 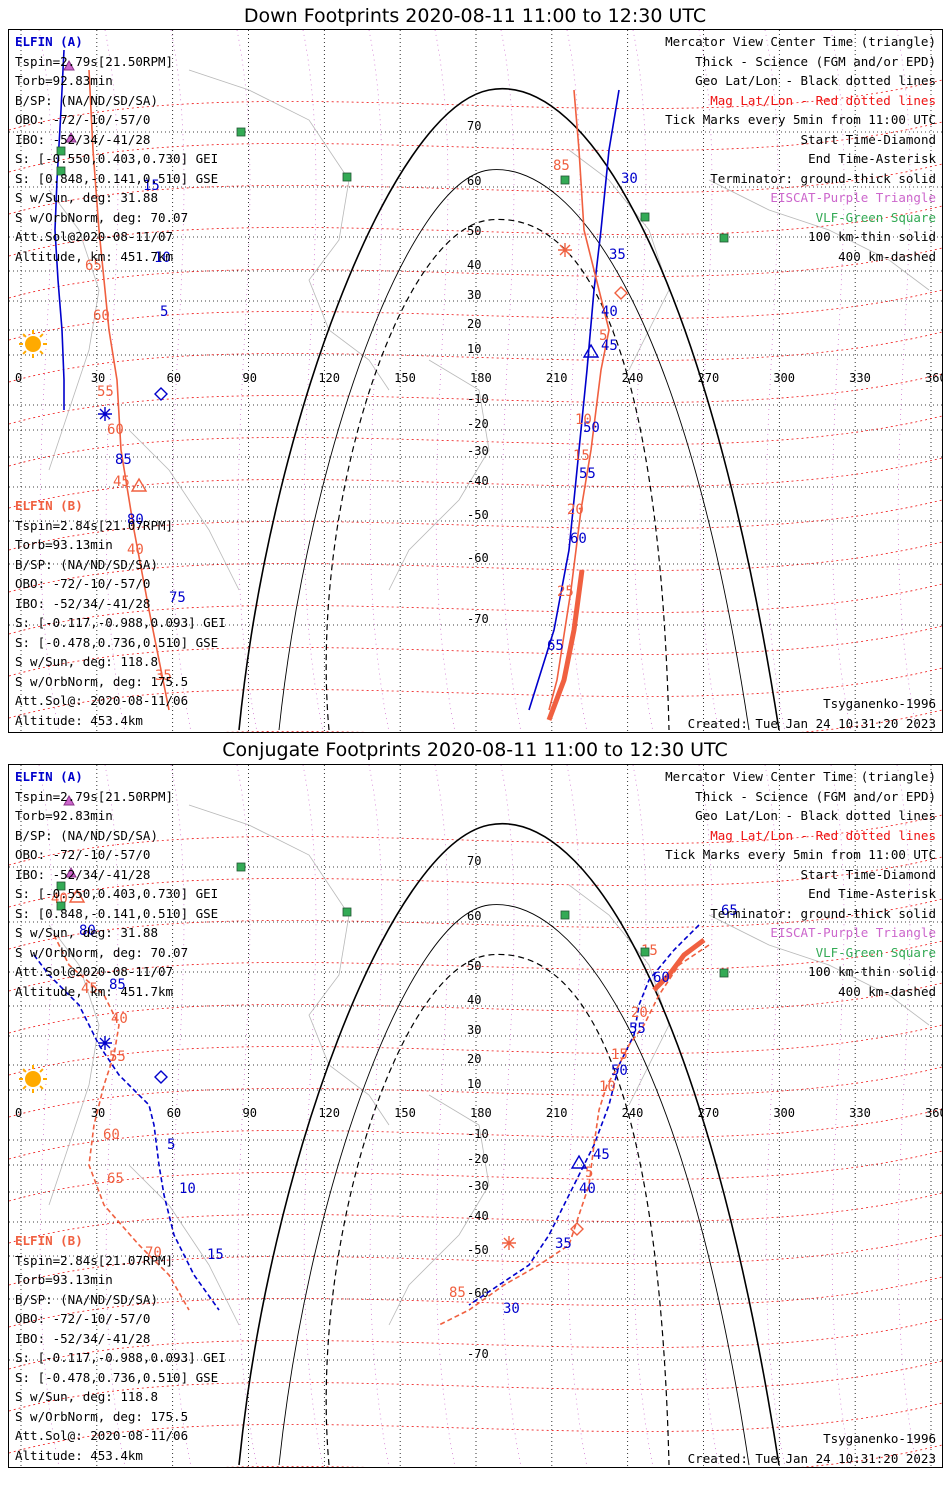 I want to click on elfin-a-tick-label: 30, so click(x=511, y=1309).